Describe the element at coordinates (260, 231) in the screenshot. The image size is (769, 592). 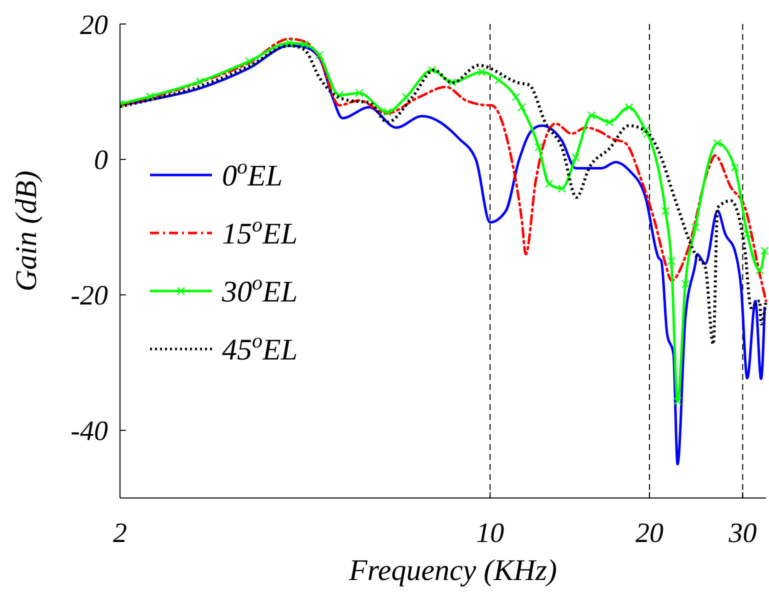
I see `legend-label: 15$^{o}$EL` at that location.